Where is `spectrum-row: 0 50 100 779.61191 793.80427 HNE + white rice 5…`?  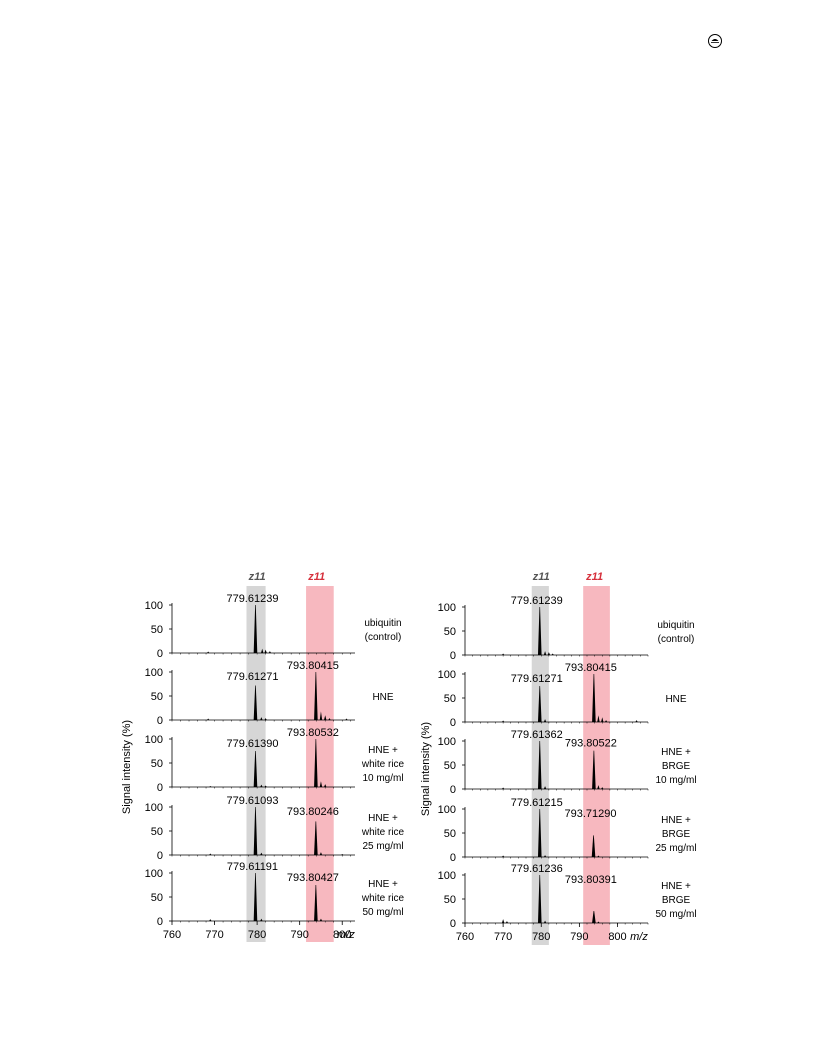
spectrum-row: 0 50 100 779.61191 793.80427 HNE + white rice 5… is located at coordinates (275, 894).